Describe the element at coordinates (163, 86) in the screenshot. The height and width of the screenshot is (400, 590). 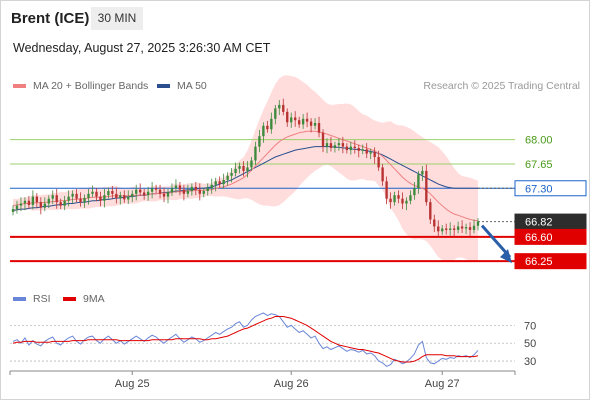
I see `ma50-swatch` at that location.